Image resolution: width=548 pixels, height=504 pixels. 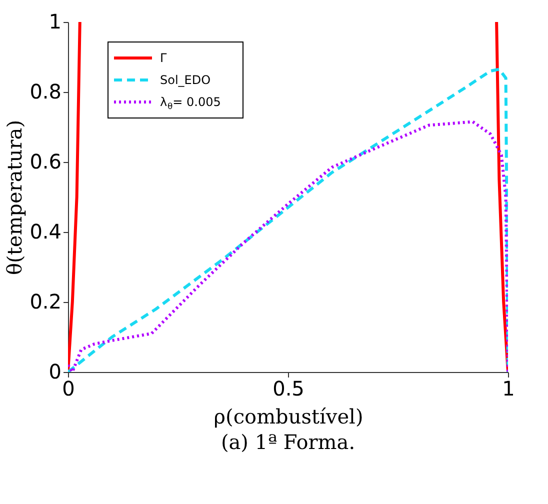 I want to click on y-axis-title: θ(temperatura), so click(x=14, y=198).